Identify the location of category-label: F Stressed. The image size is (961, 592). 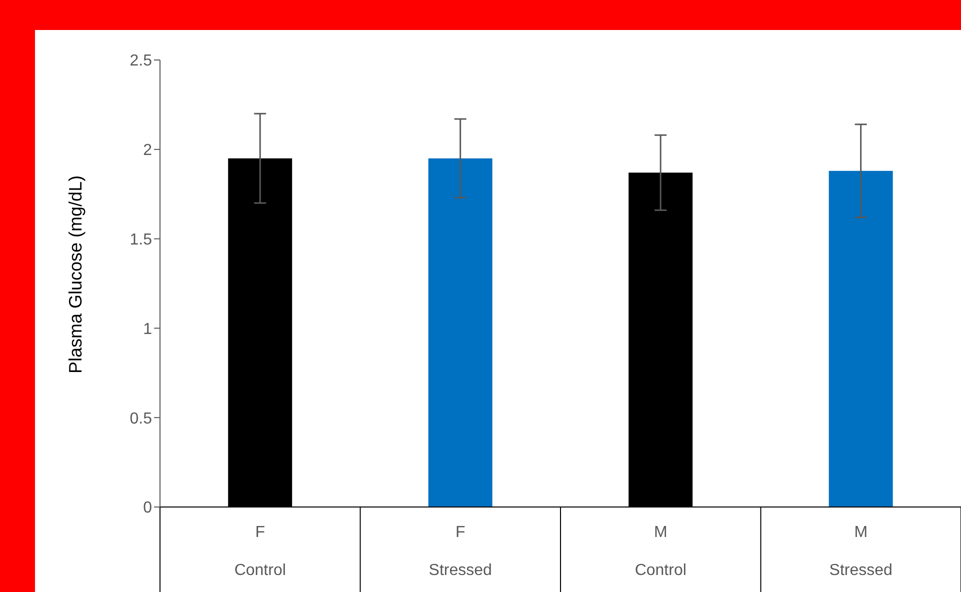
(460, 551).